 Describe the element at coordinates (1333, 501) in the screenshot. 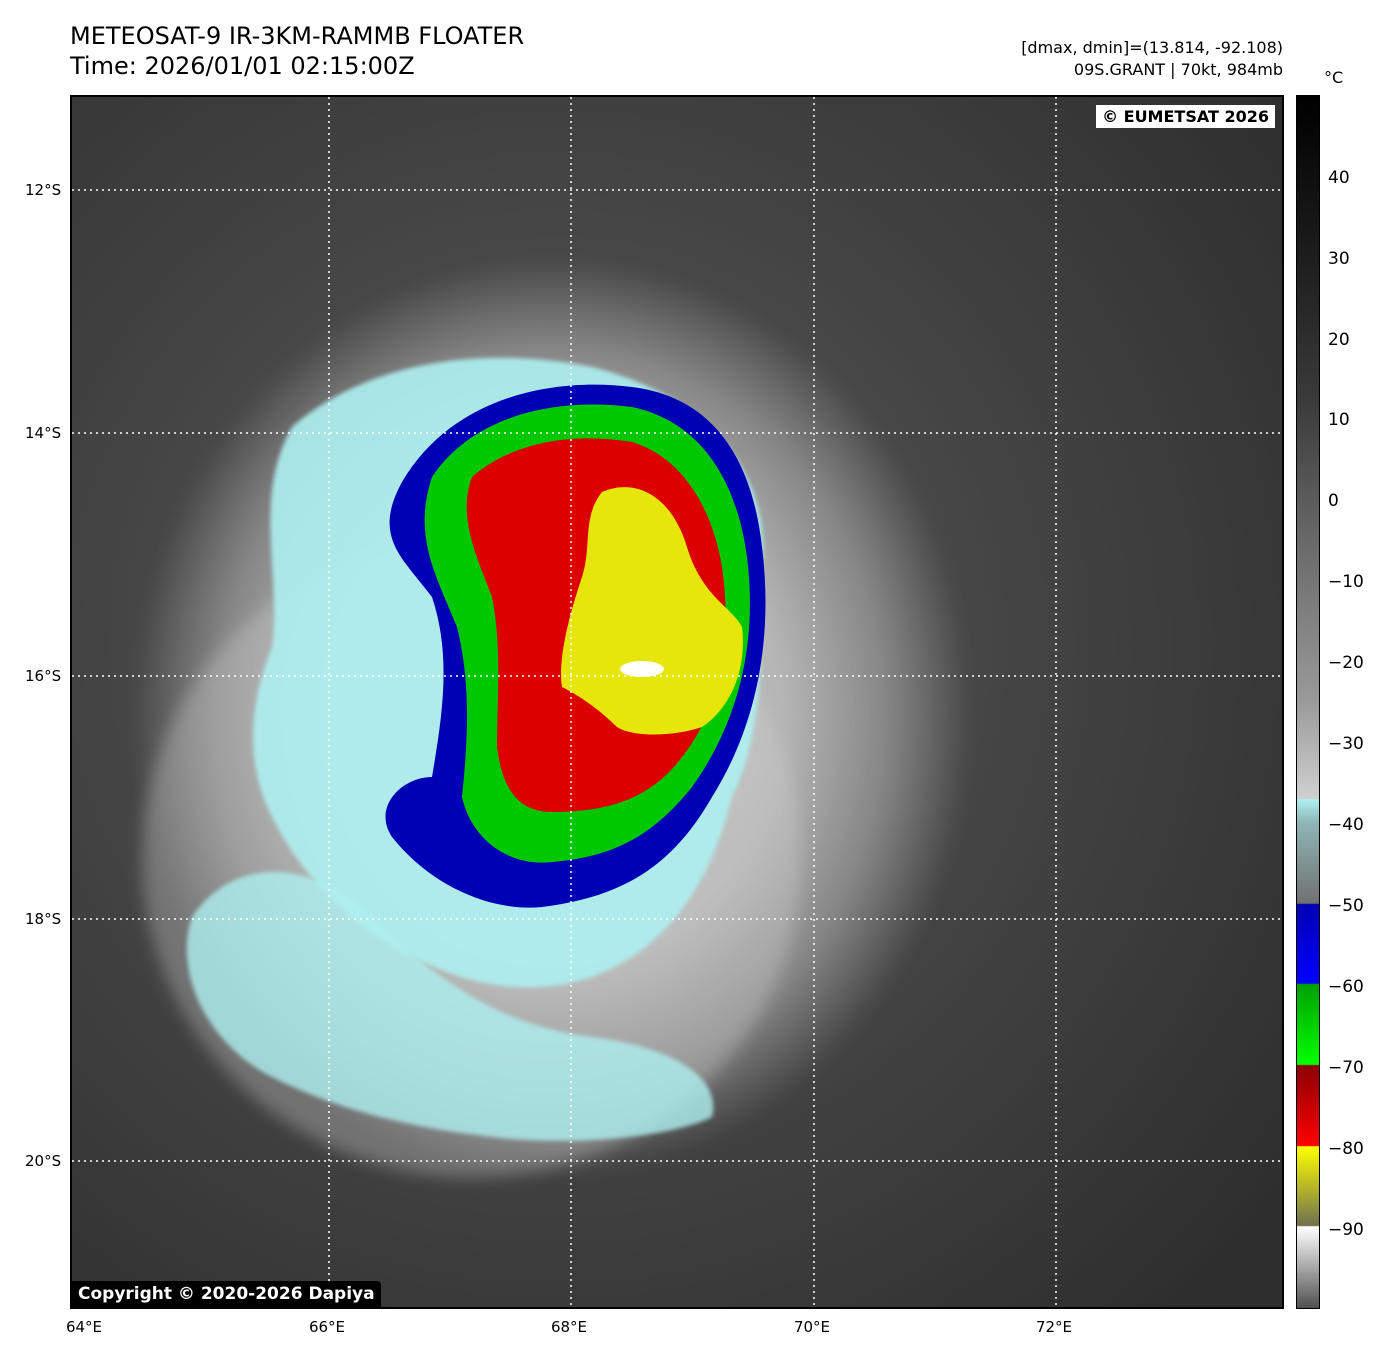

I see `colorbar-tick: 0` at that location.